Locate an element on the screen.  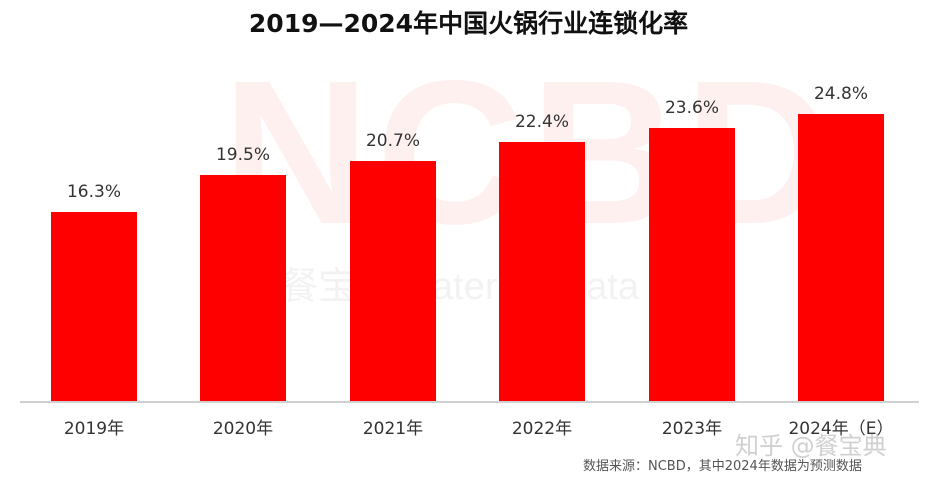
x-axis-tick-label: 2020年 is located at coordinates (243, 429).